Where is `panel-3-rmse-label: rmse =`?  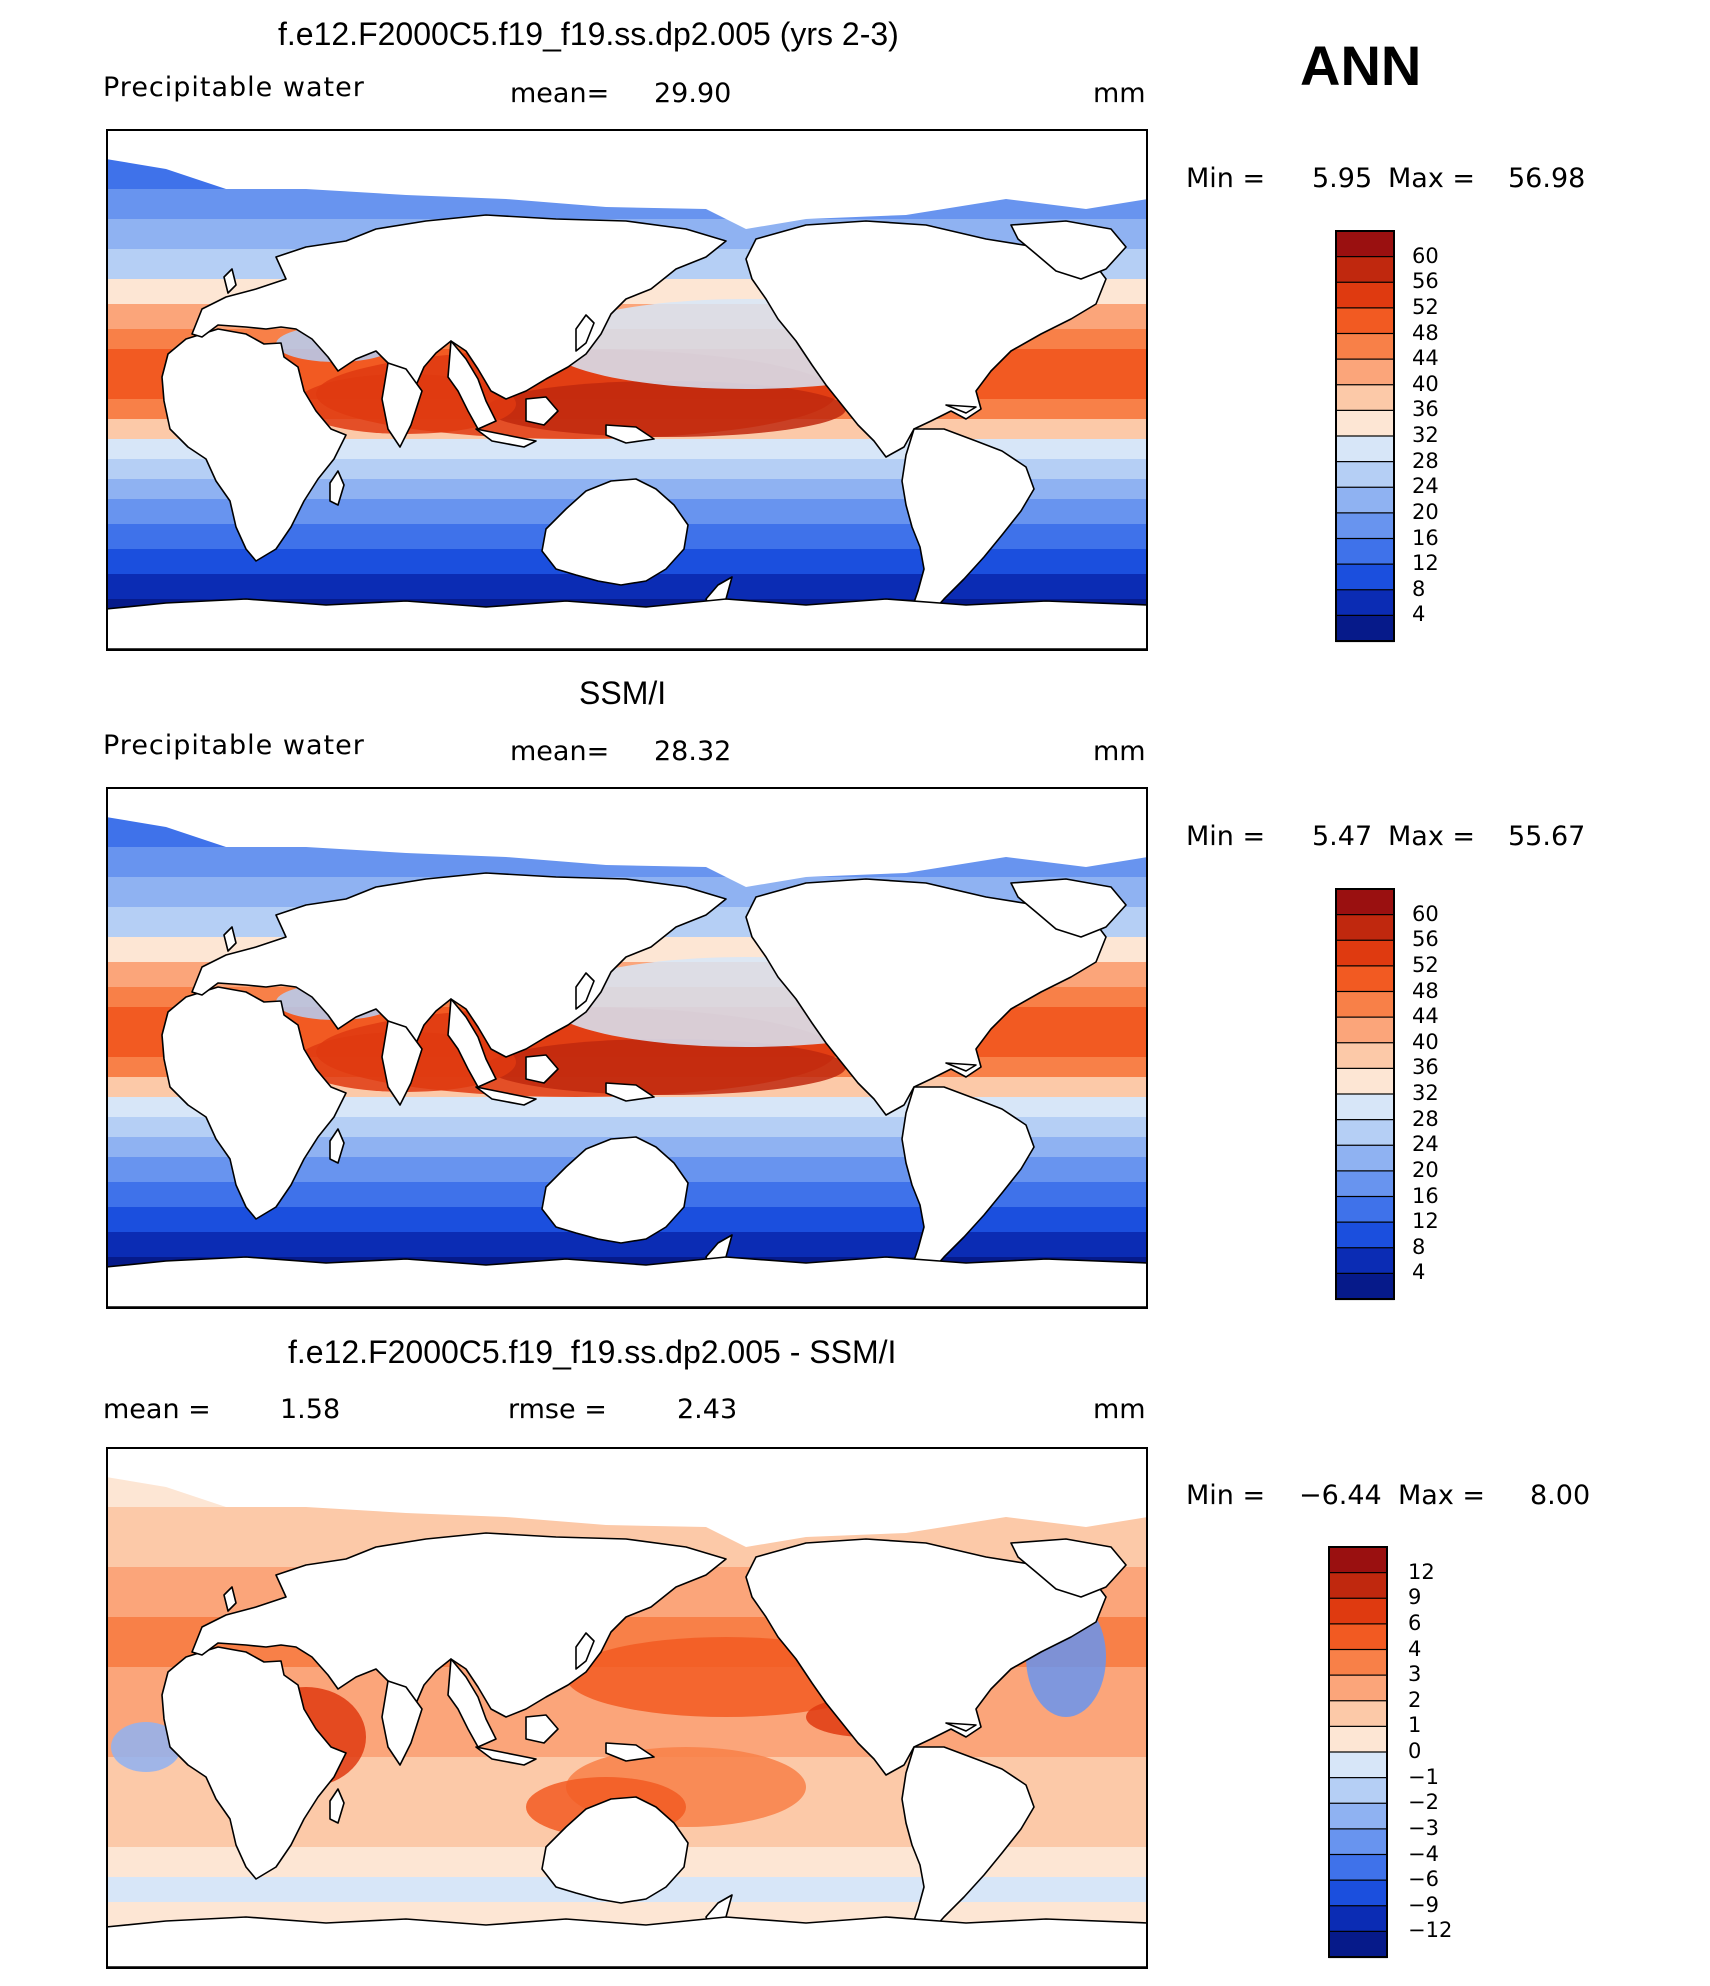 panel-3-rmse-label: rmse = is located at coordinates (557, 1409).